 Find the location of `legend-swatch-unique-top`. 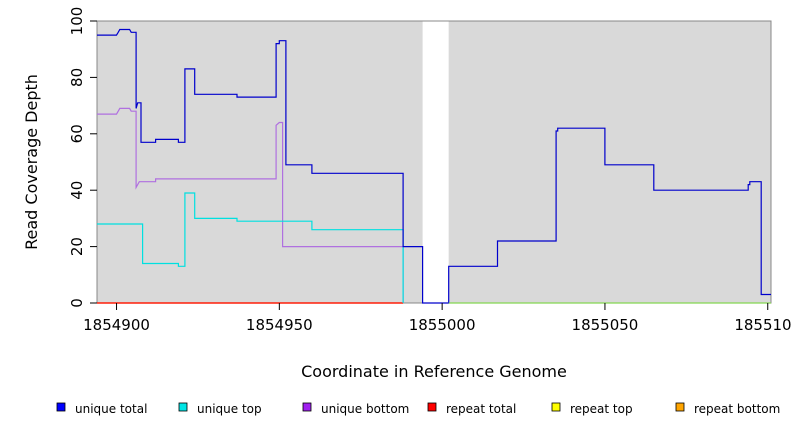

legend-swatch-unique-top is located at coordinates (183, 407).